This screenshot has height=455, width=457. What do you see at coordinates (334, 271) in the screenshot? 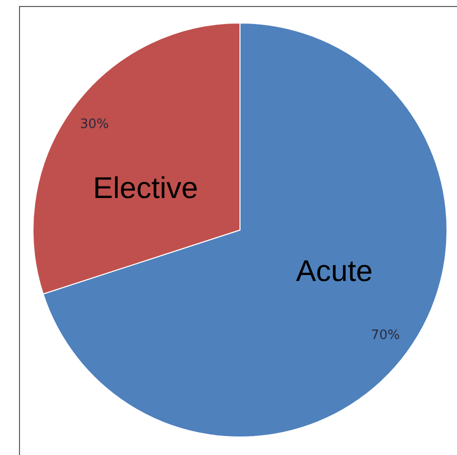
I see `slice-label: Acute` at bounding box center [334, 271].